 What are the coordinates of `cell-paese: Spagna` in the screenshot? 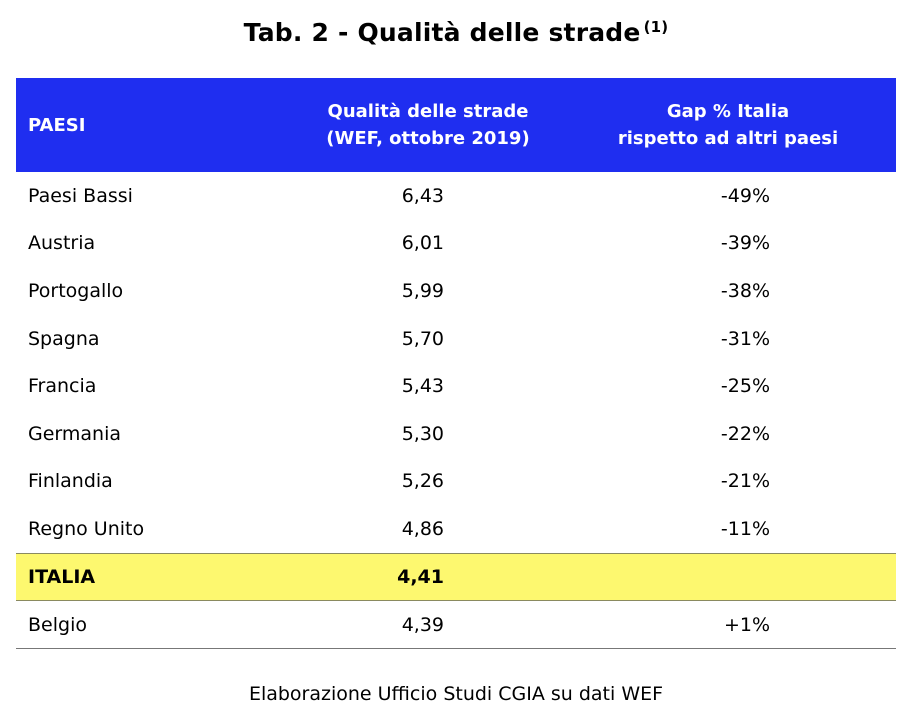 It's located at (64, 338).